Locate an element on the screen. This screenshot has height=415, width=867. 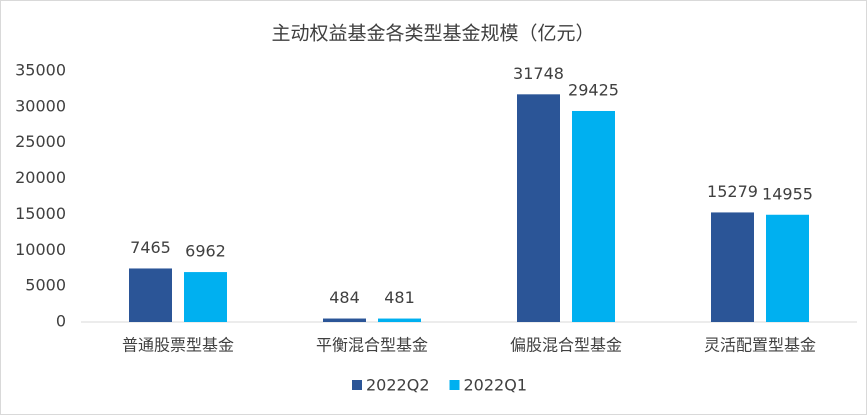
data-label: 15279 is located at coordinates (732, 191).